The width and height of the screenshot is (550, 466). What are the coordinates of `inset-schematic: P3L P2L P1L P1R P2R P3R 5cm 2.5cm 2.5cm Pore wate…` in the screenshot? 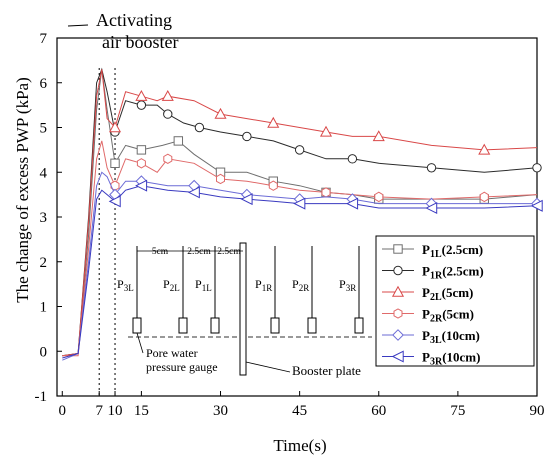 It's located at (244, 310).